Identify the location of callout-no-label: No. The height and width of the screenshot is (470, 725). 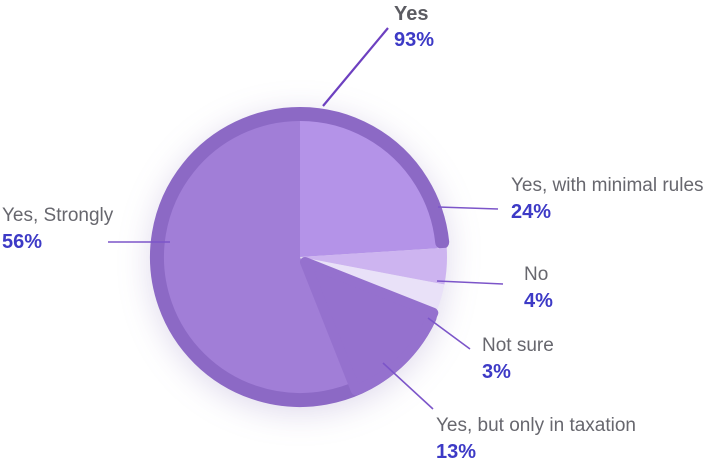
(536, 274).